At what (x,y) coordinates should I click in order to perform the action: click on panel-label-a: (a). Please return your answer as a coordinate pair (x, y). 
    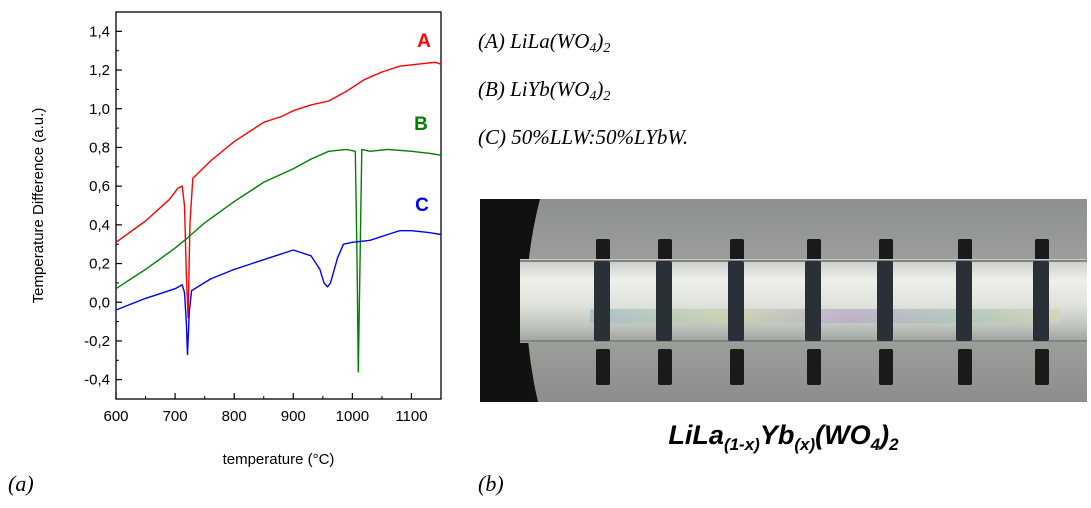
    Looking at the image, I should click on (21, 483).